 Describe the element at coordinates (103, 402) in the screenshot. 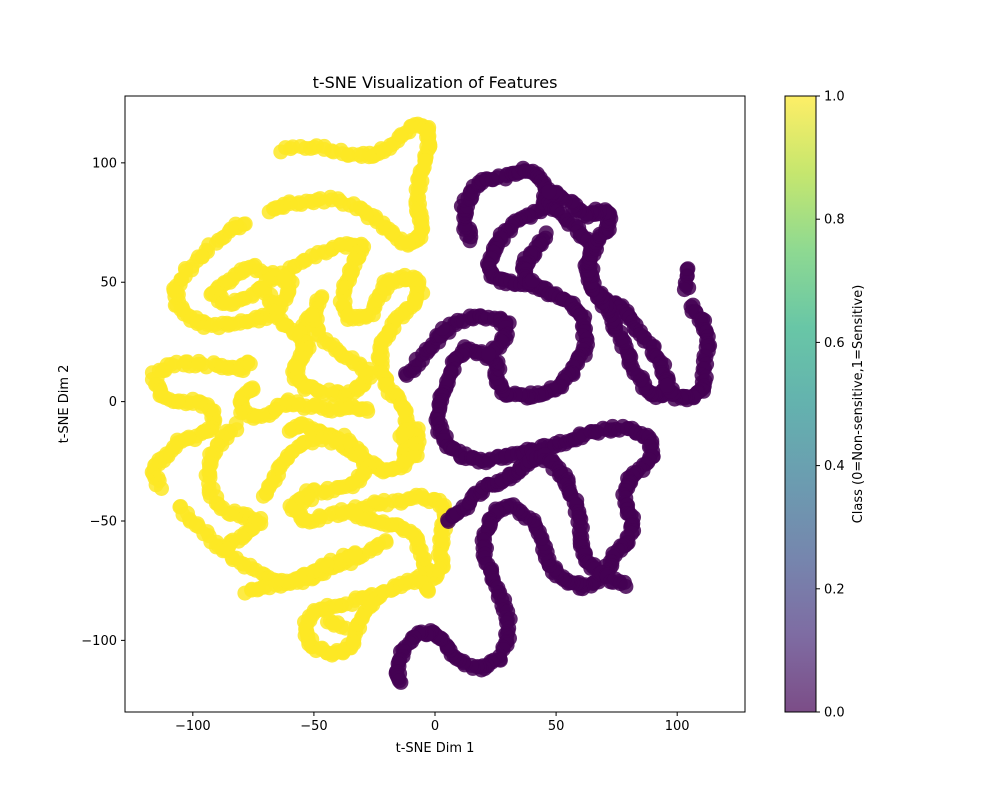

I see `y-axis-ticks: −100 −50 0 50 100` at that location.